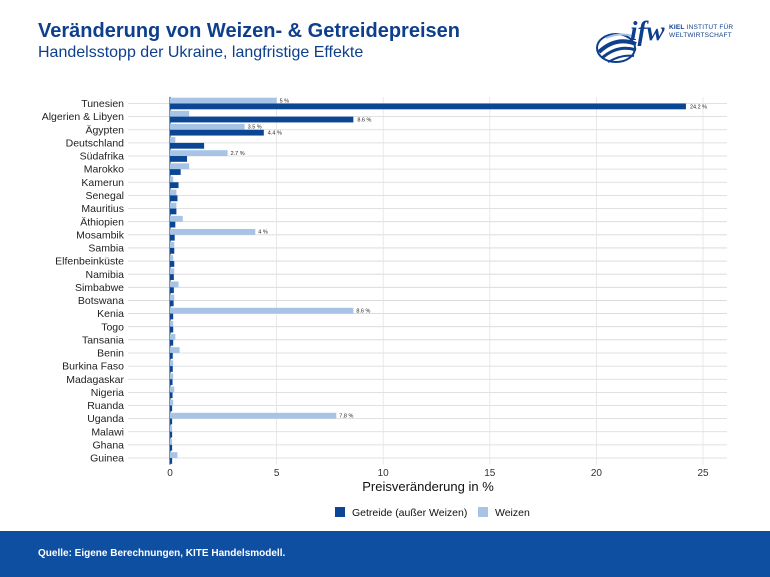  Describe the element at coordinates (703, 473) in the screenshot. I see `x-tick-label: 25` at that location.